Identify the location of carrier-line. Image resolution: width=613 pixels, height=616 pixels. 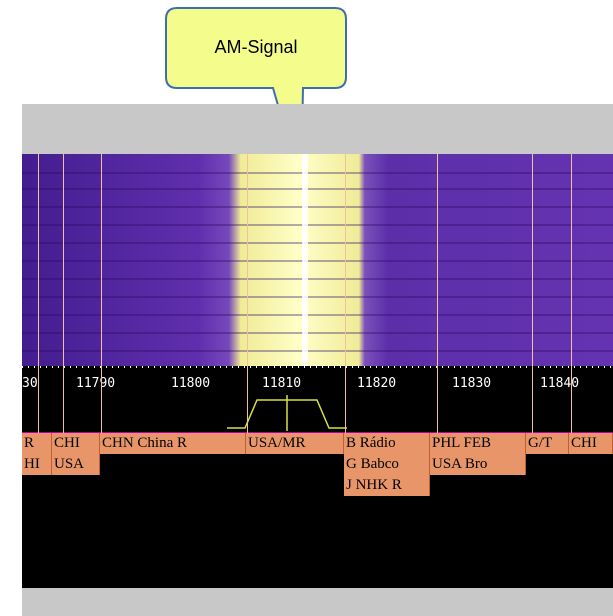
(305, 260).